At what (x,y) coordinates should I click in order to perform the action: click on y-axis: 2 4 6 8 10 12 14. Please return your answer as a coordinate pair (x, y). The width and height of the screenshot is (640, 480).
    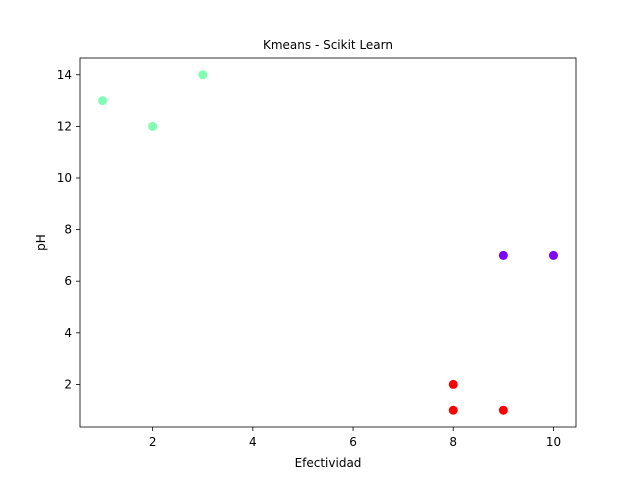
    Looking at the image, I should click on (68, 229).